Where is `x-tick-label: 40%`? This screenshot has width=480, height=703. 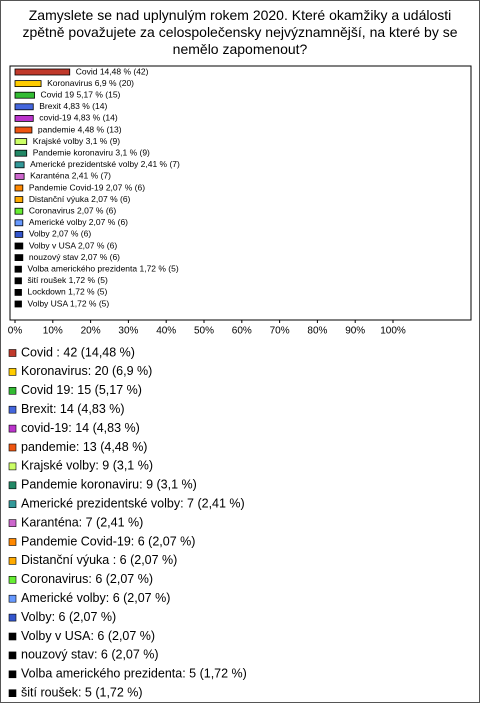 x-tick-label: 40% is located at coordinates (166, 331).